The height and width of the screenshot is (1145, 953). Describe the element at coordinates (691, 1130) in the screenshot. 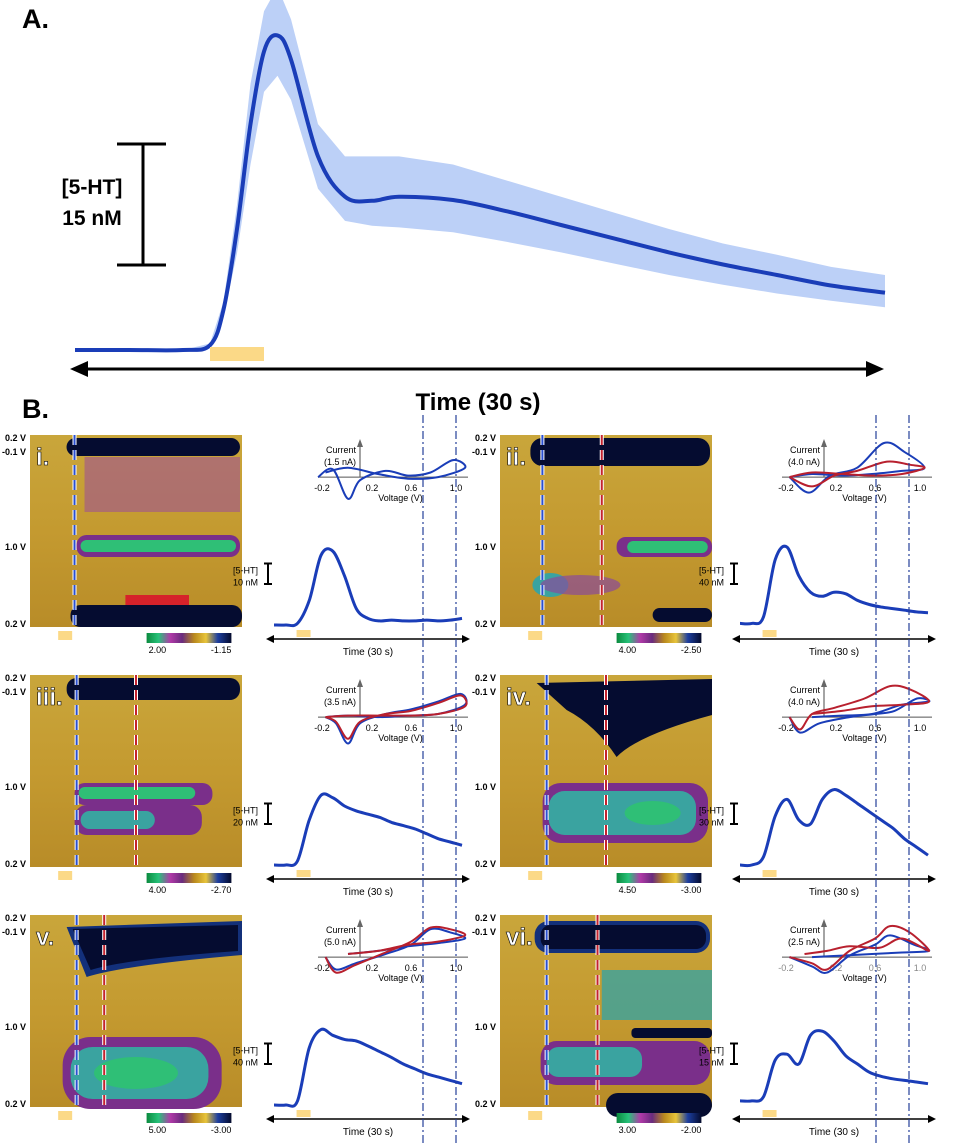

I see `color-bar-min: -2.00` at that location.